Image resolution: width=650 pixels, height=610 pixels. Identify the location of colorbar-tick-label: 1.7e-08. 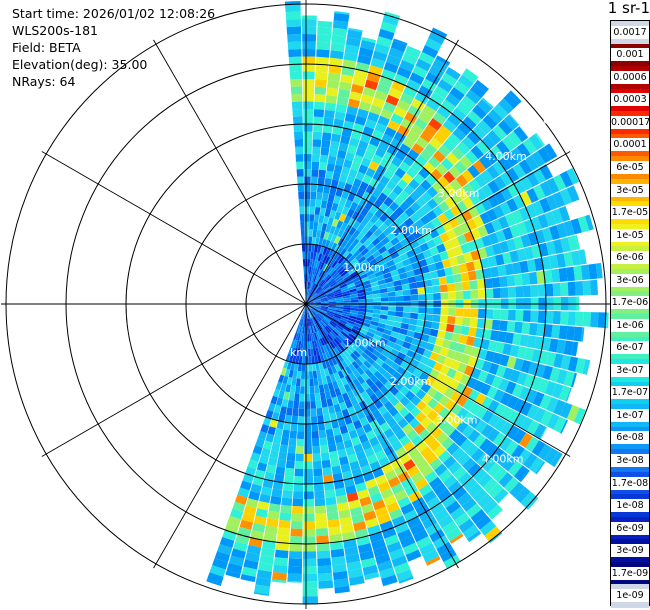
(630, 483).